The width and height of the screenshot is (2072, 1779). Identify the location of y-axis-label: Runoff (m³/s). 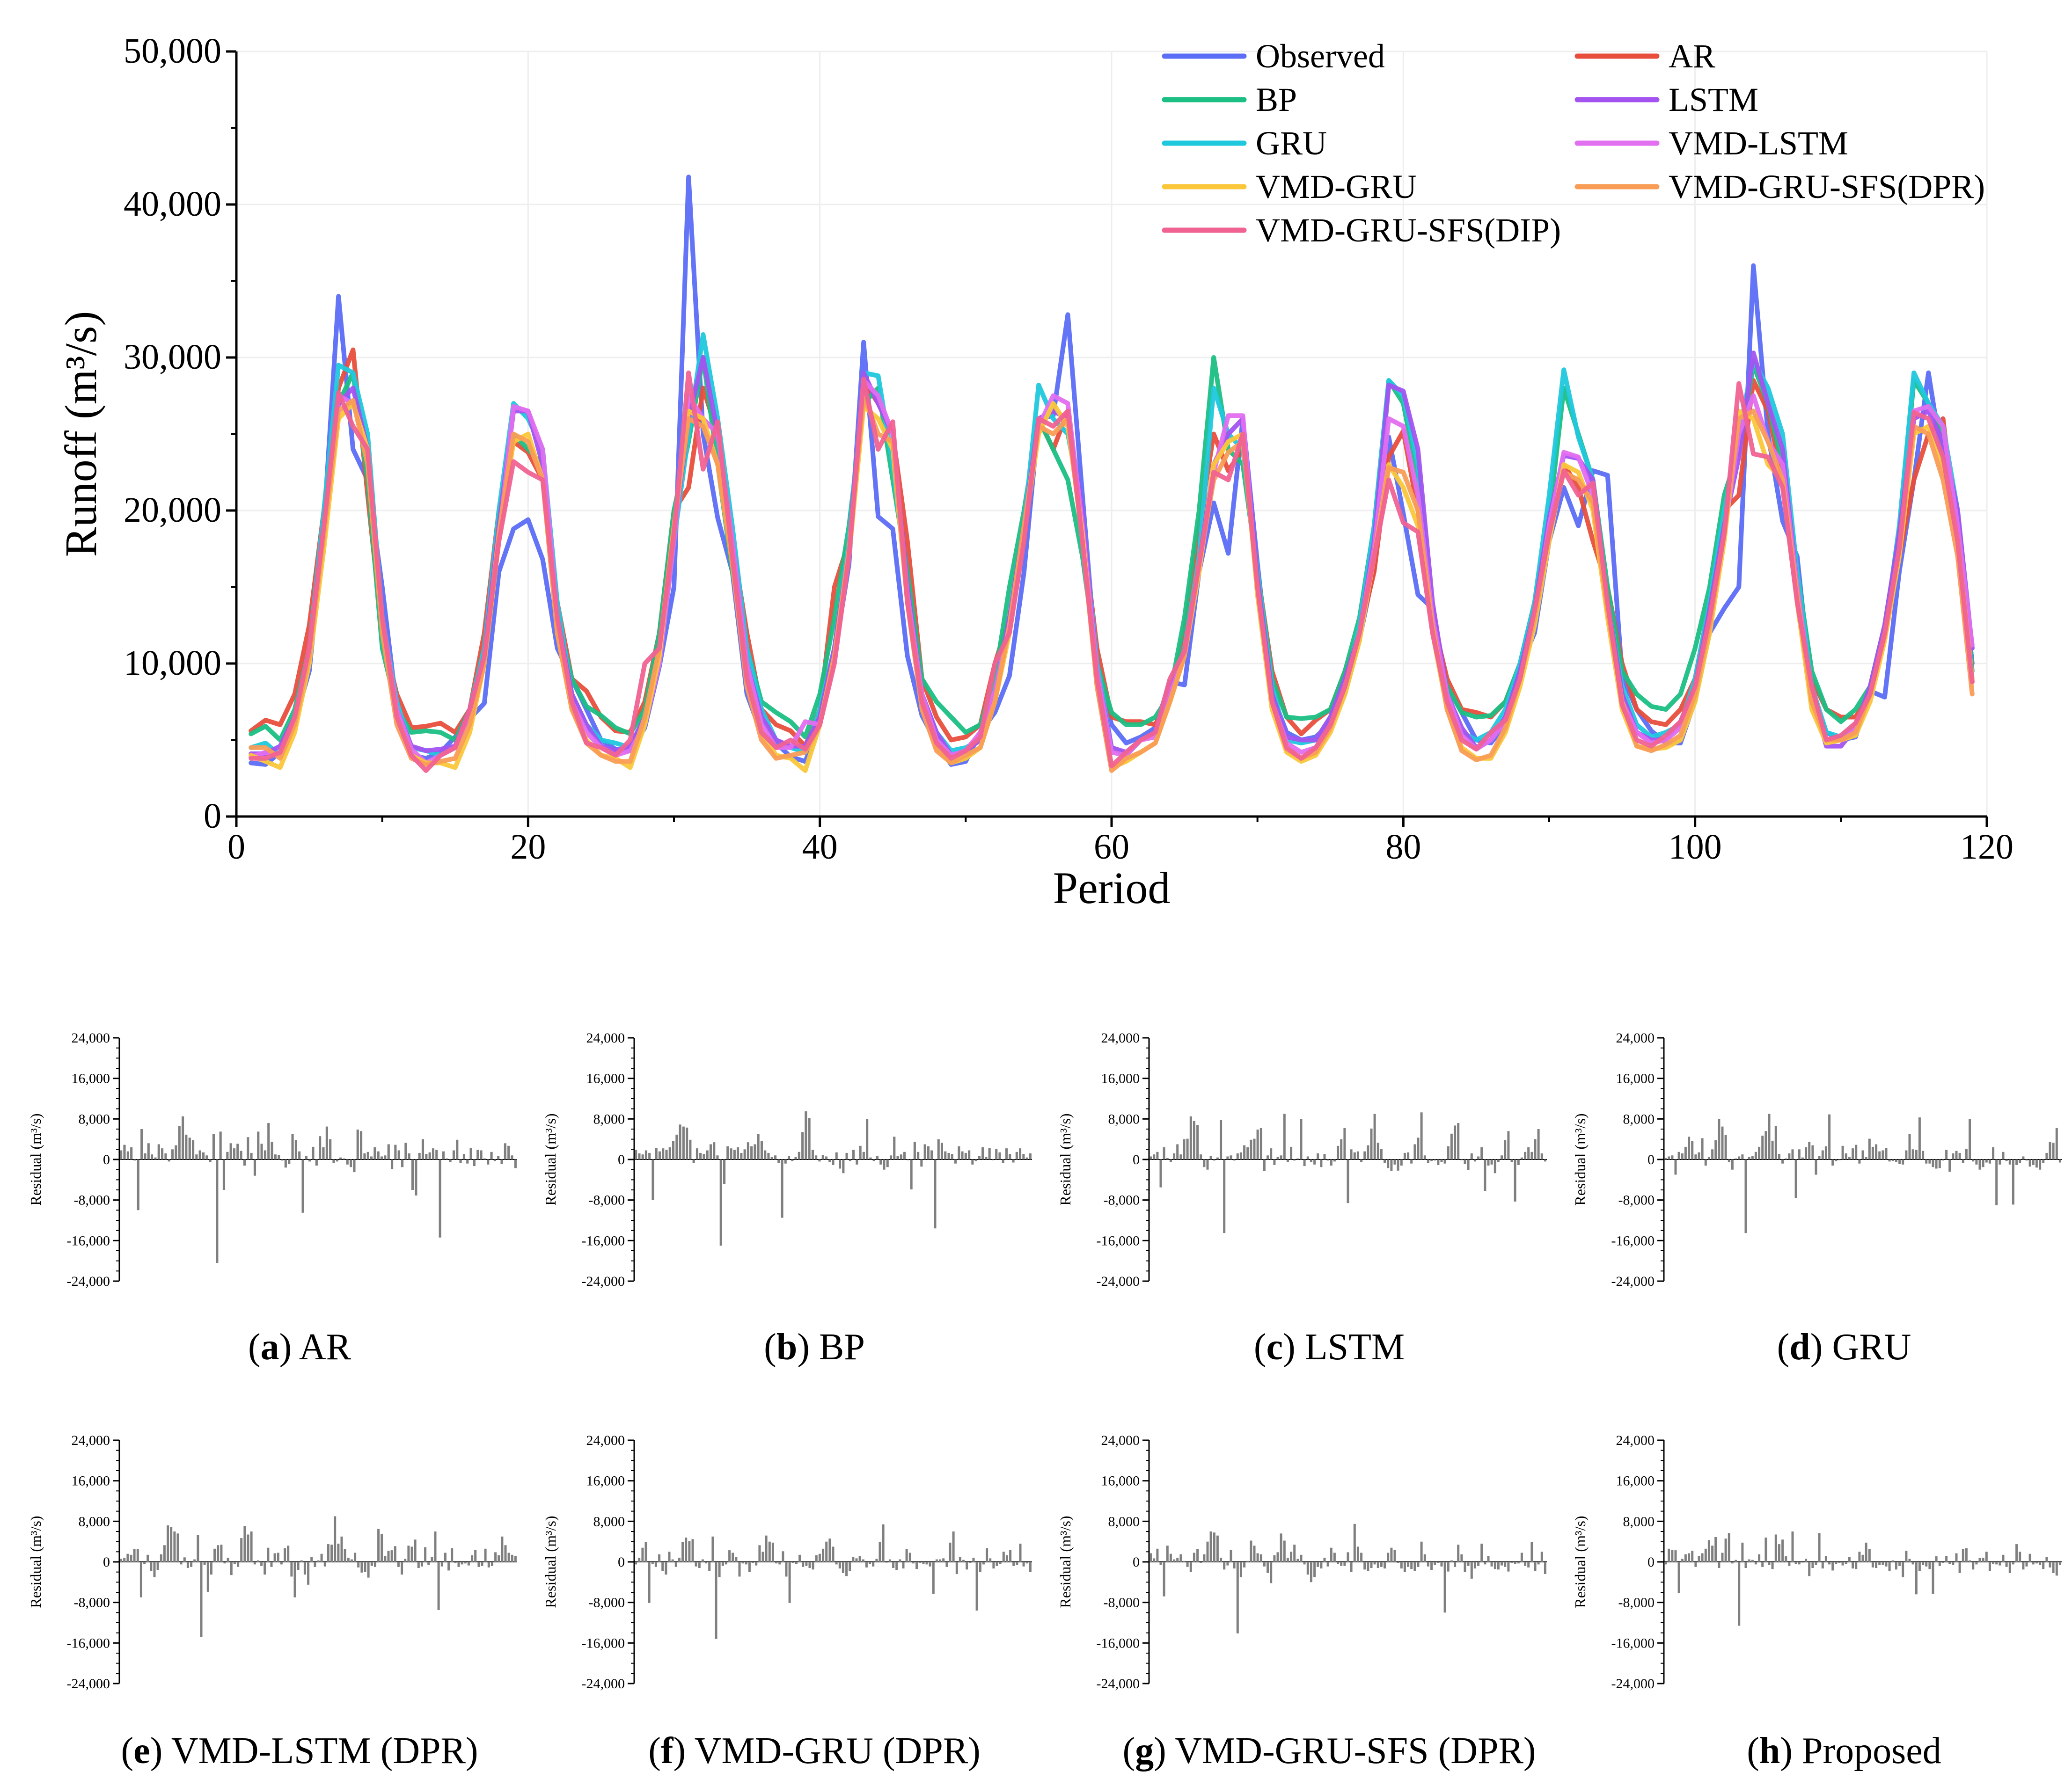
(81, 434).